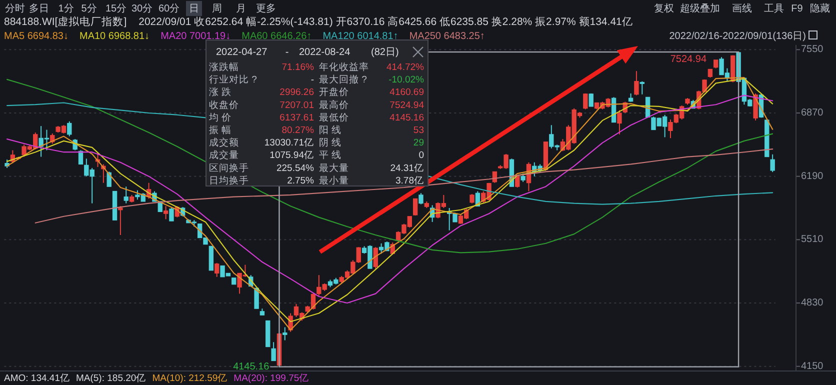  Describe the element at coordinates (737, 36) in the screenshot. I see `text: 2022/02/16-2022/09/01(136日)` at that location.